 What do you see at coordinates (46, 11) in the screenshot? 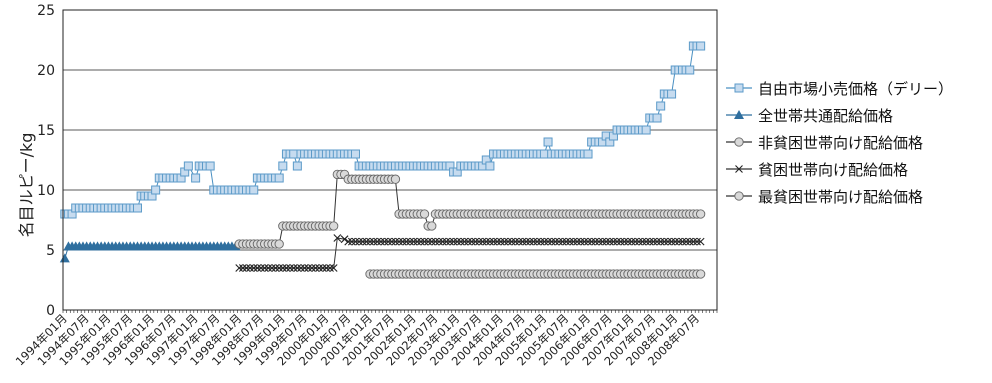
I see `y-tick-label: 25` at bounding box center [46, 11].